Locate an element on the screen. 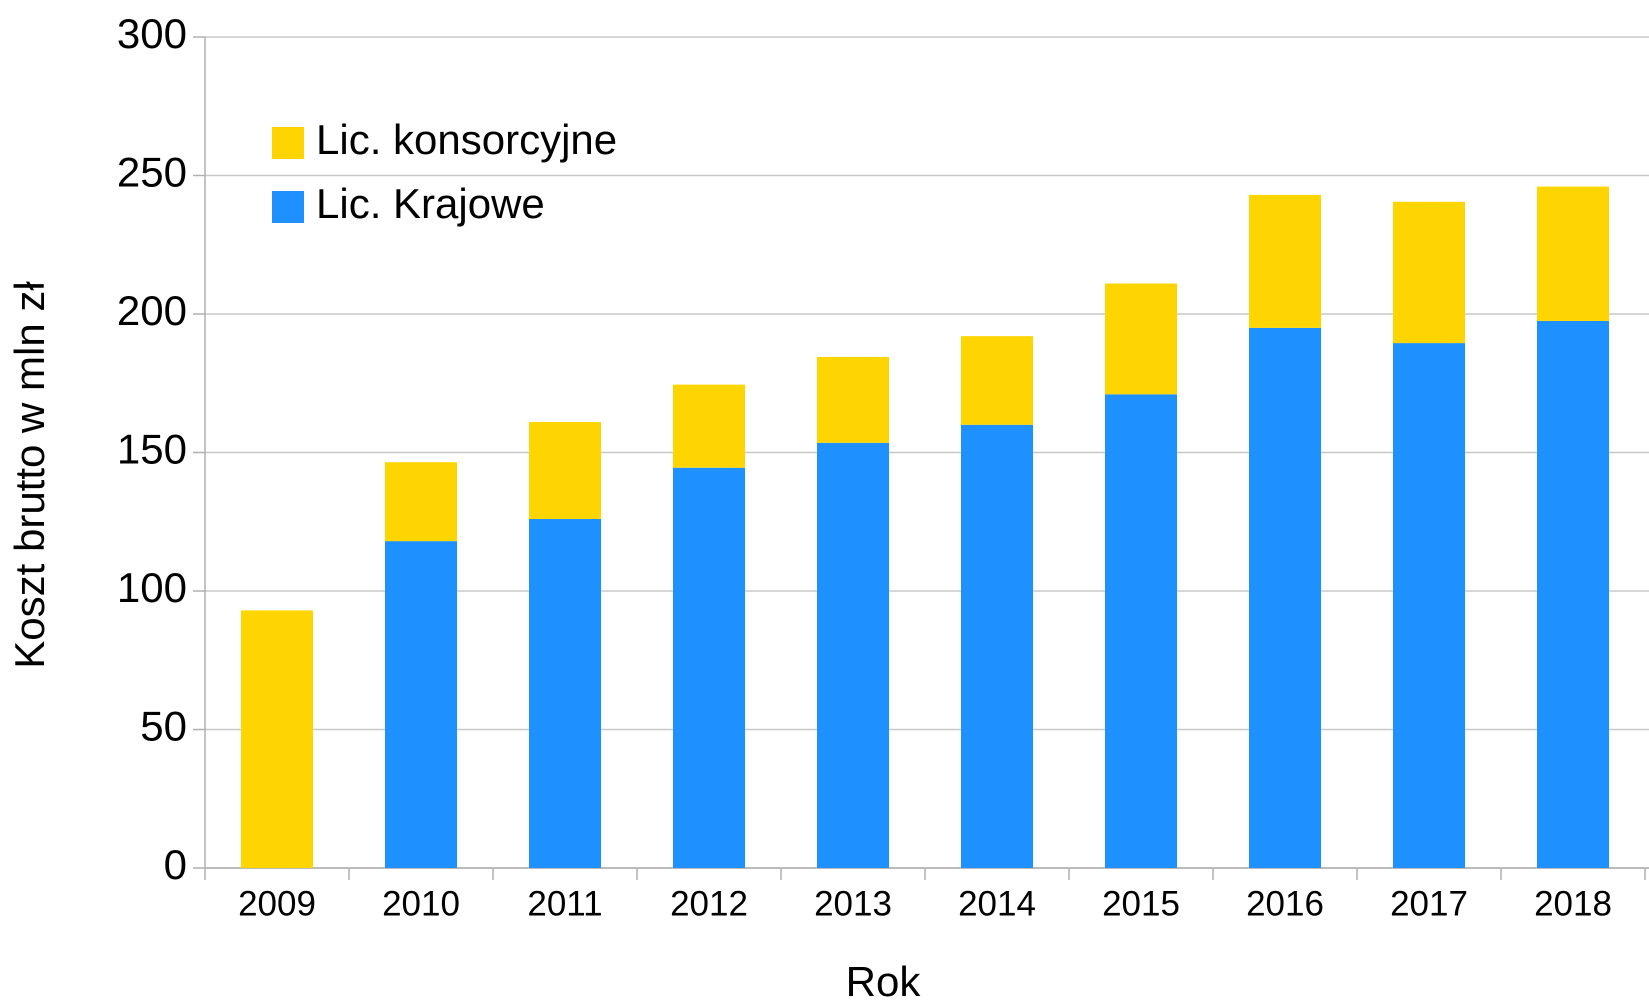  y-tick-label: 50 is located at coordinates (163, 726).